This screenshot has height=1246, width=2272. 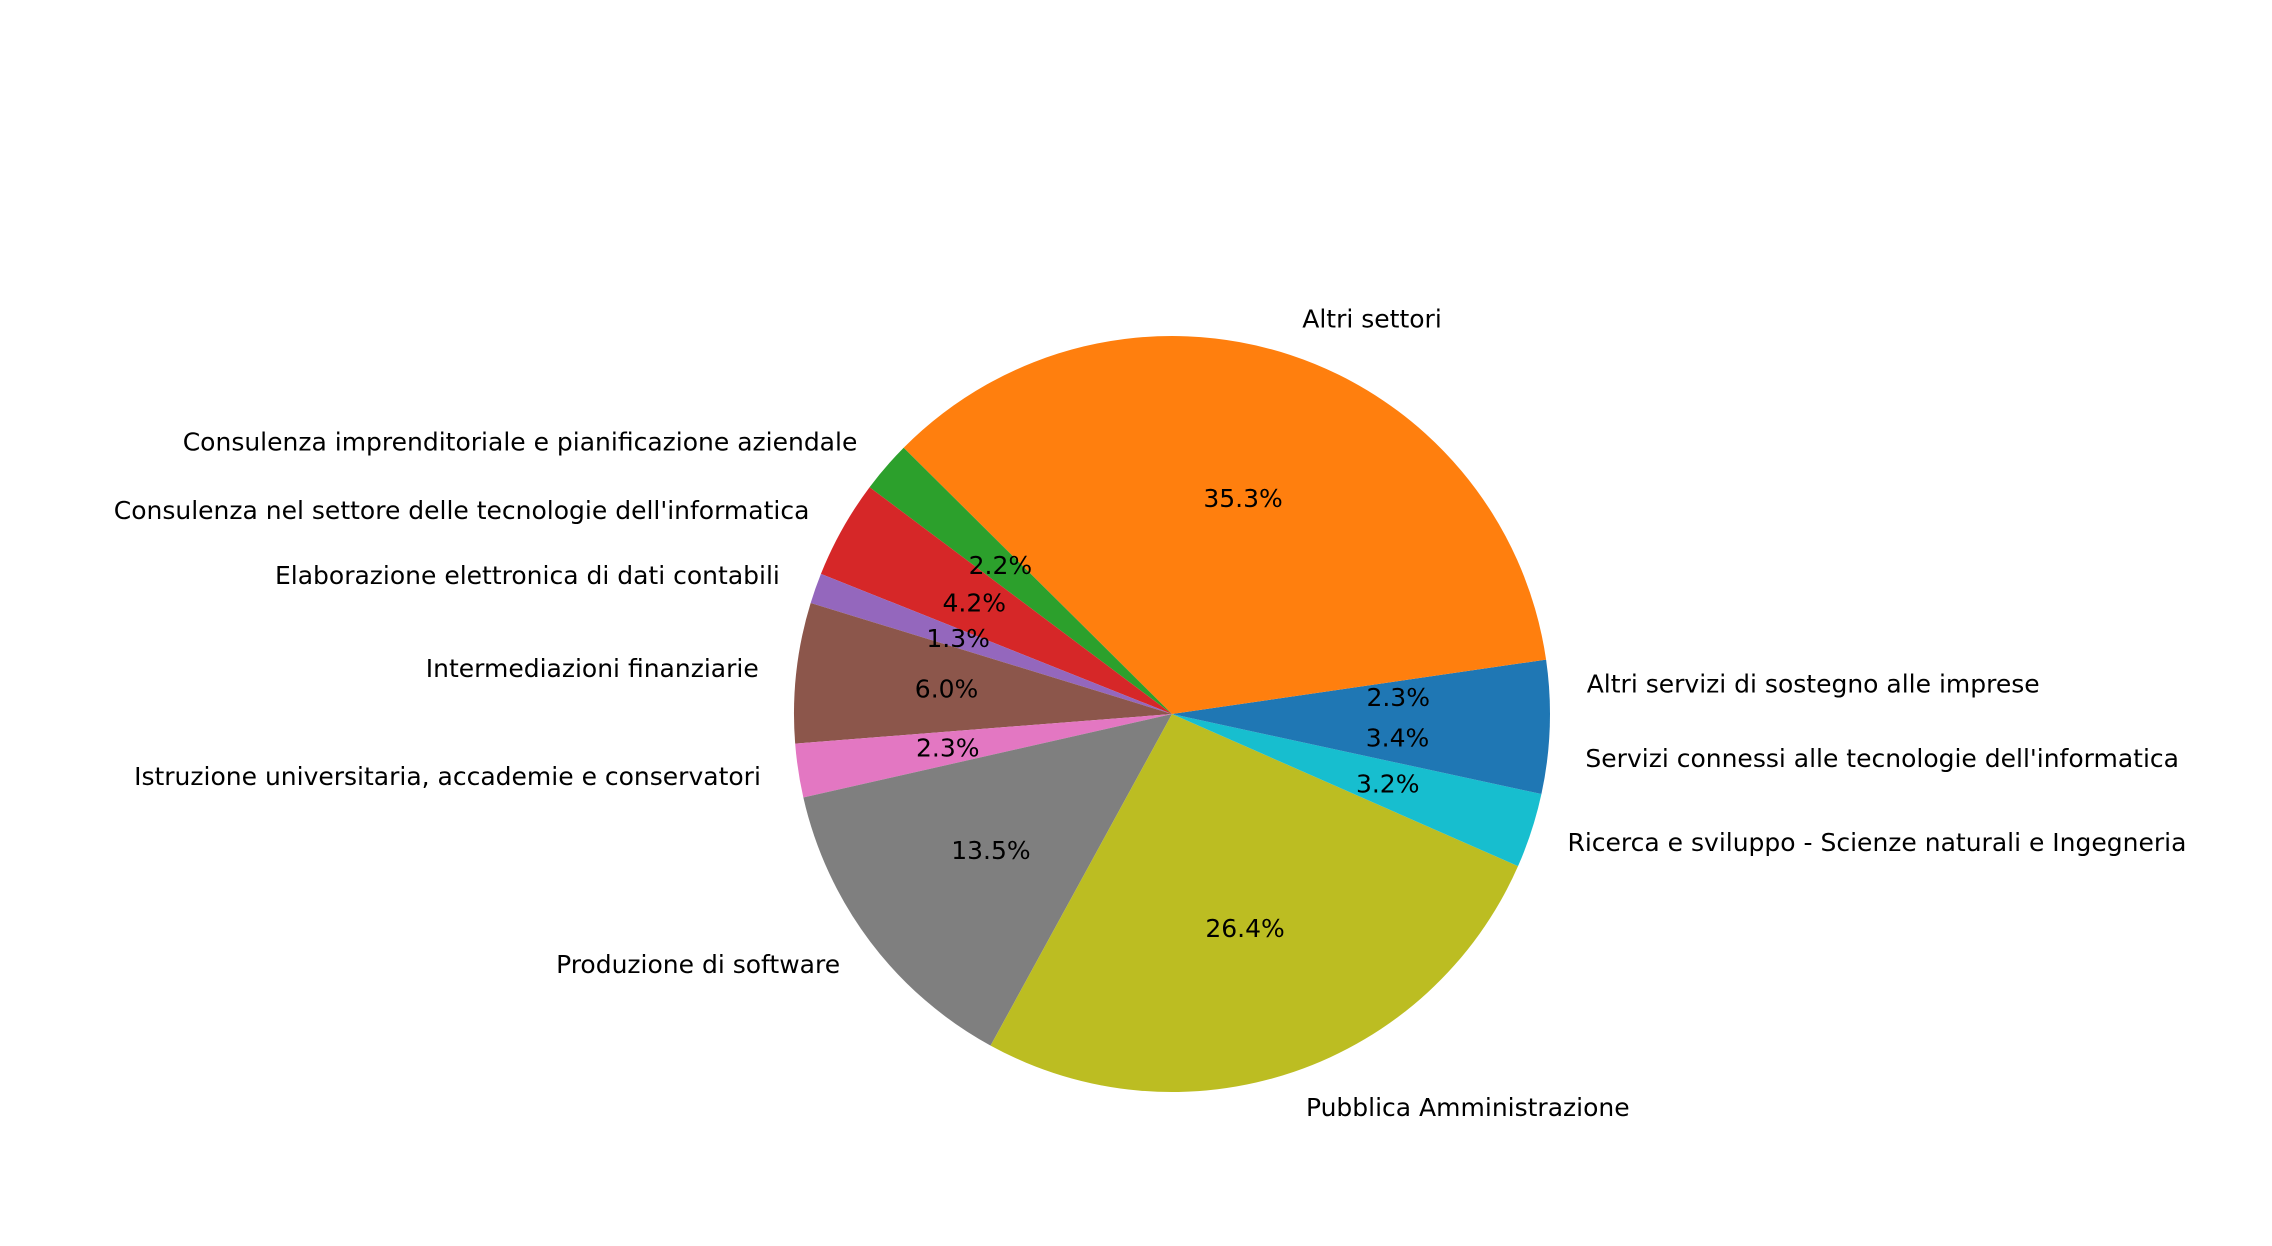 What do you see at coordinates (948, 748) in the screenshot?
I see `pct-label-istruzione-universitaria-accademie-e-conservatori: 2.3%` at bounding box center [948, 748].